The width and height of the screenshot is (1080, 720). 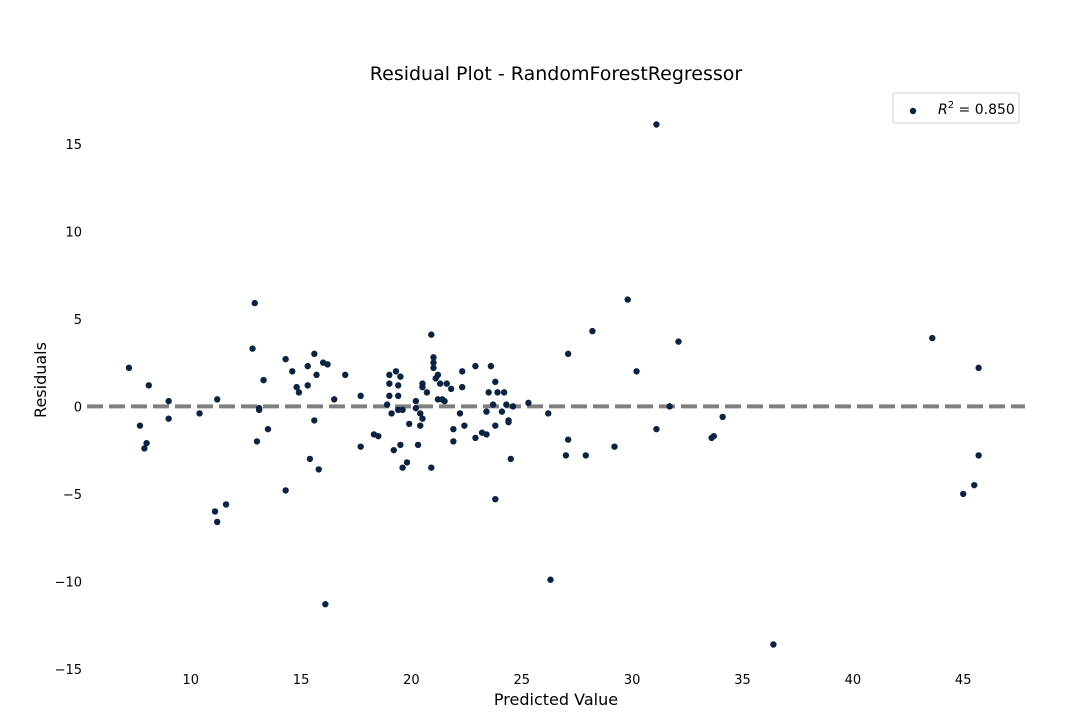 What do you see at coordinates (78, 320) in the screenshot?
I see `y-tick-label: 5` at bounding box center [78, 320].